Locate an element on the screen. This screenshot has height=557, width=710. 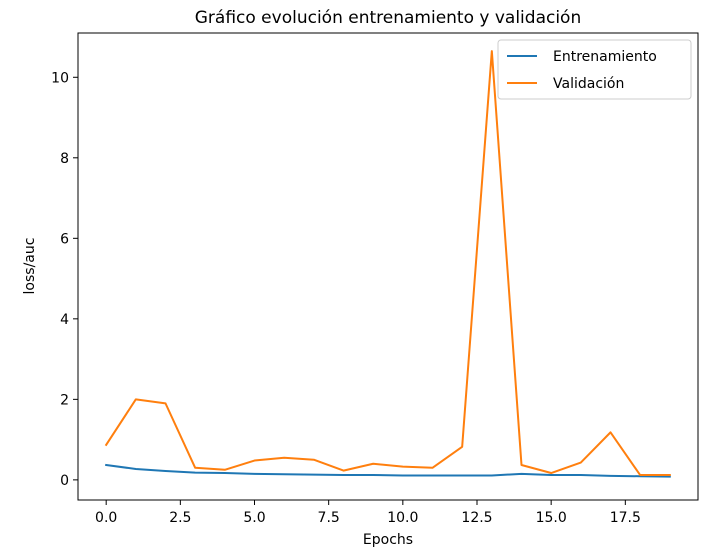
x-tick-label: 7.5 is located at coordinates (329, 518).